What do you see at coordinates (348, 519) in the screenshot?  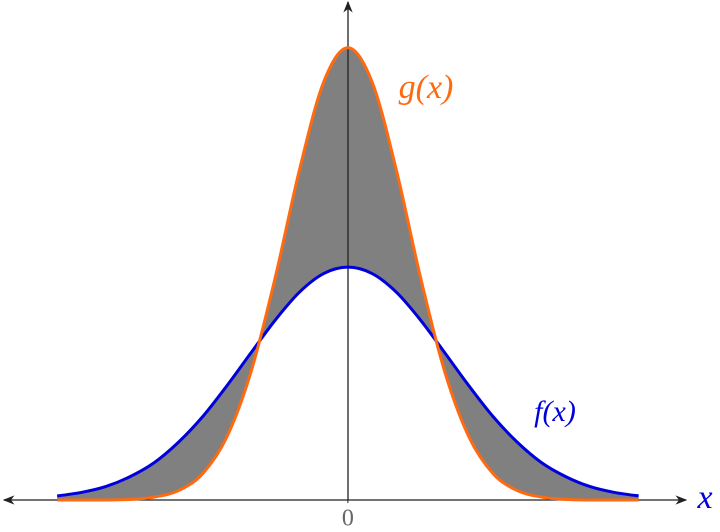 I see `x-tick-label: 0` at bounding box center [348, 519].